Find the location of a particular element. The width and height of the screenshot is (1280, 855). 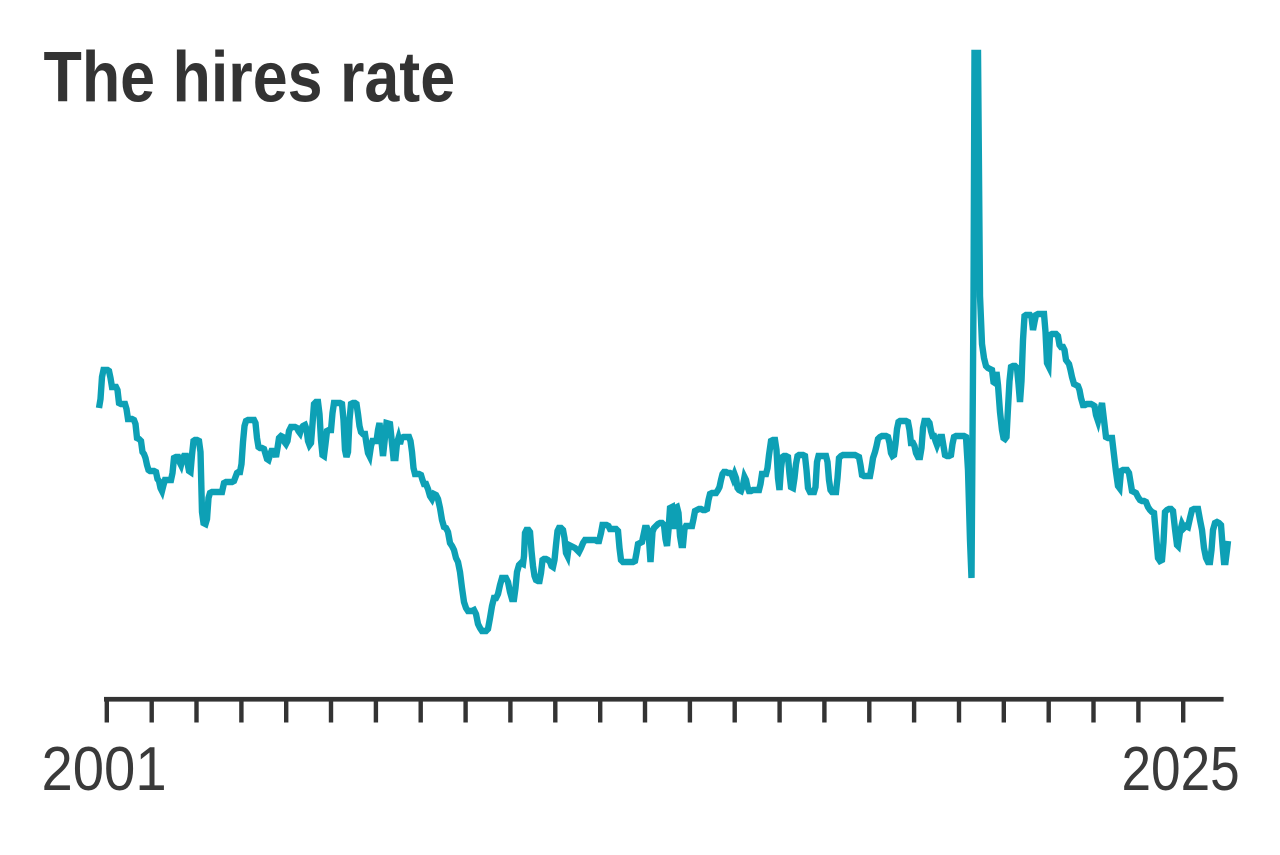

svg-text: 2025 is located at coordinates (1181, 769).